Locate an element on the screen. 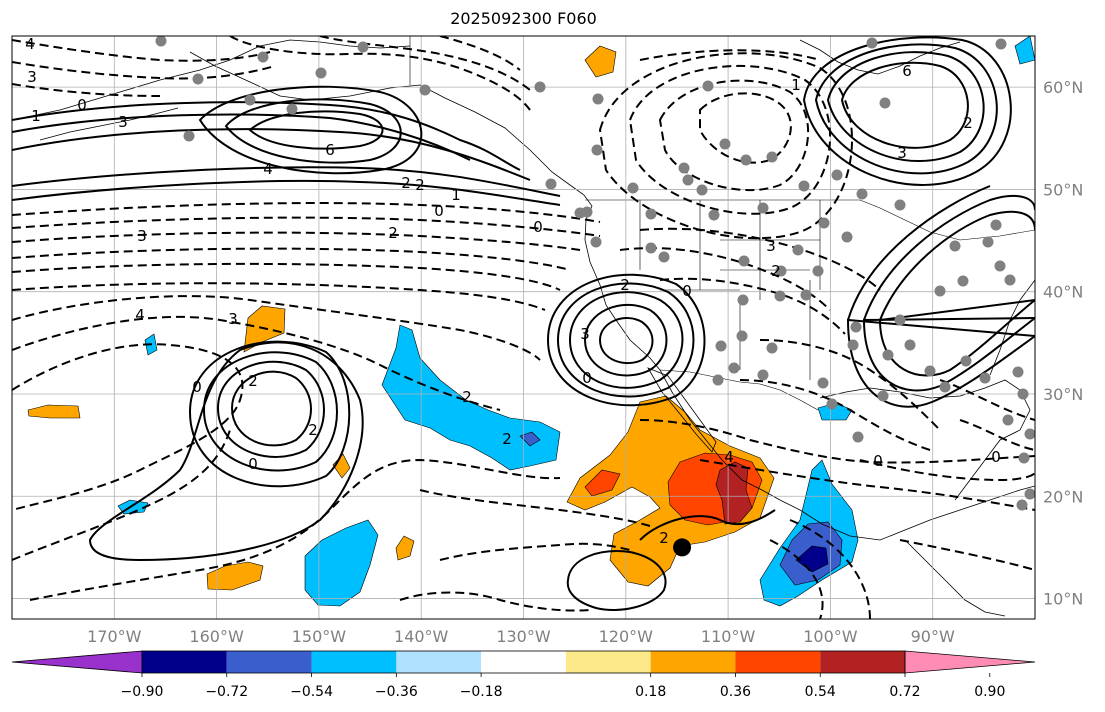  colorbar-tick-label: −0.72 is located at coordinates (226, 692).